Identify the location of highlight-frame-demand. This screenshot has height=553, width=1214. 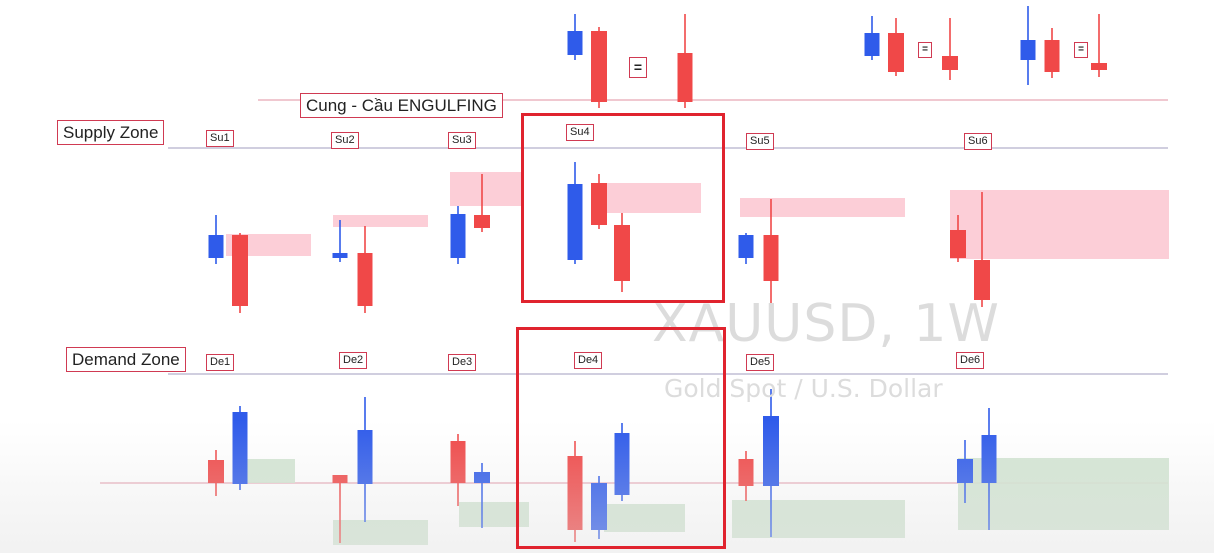
(621, 438).